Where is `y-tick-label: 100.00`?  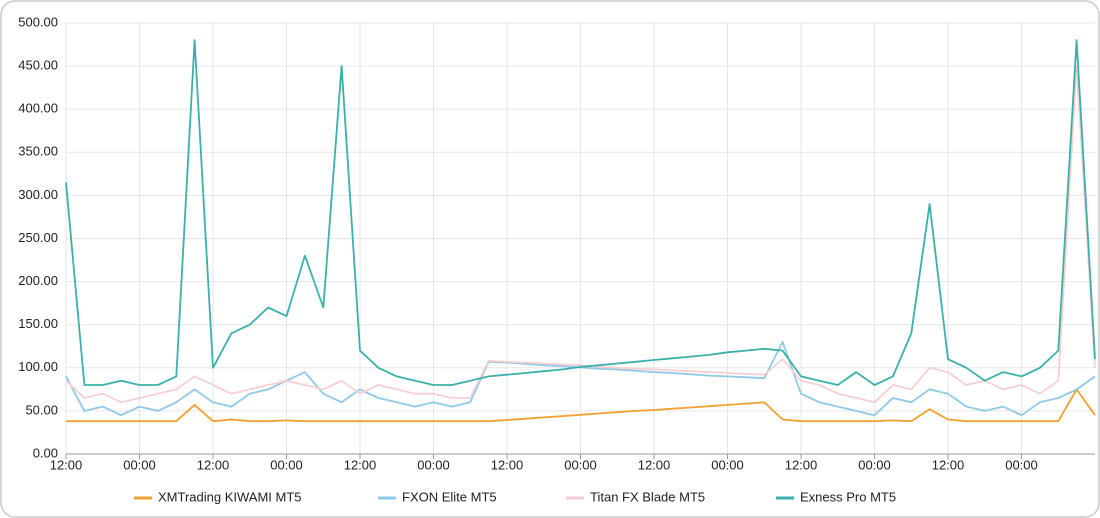
y-tick-label: 100.00 is located at coordinates (38, 366).